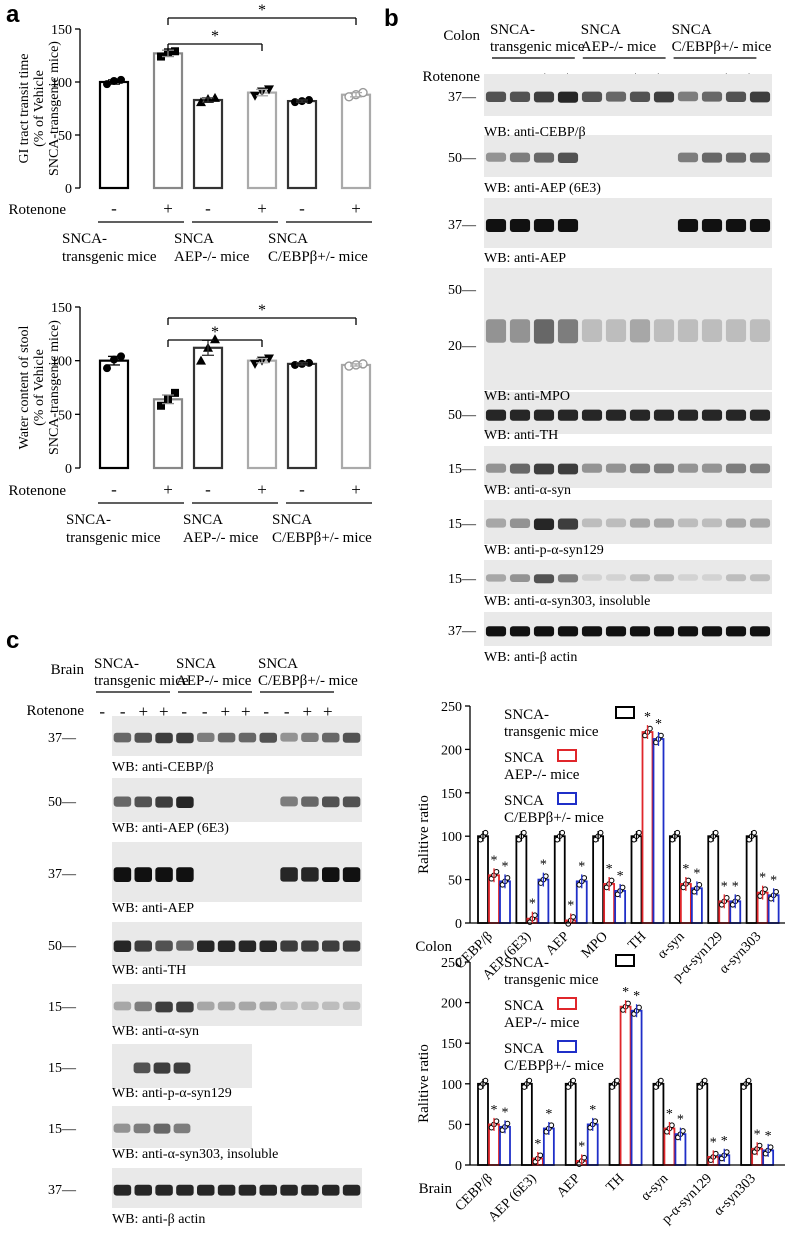 Image resolution: width=797 pixels, height=1247 pixels. What do you see at coordinates (39, 387) in the screenshot?
I see `y-axis-label: (% of Vehicle` at bounding box center [39, 387].